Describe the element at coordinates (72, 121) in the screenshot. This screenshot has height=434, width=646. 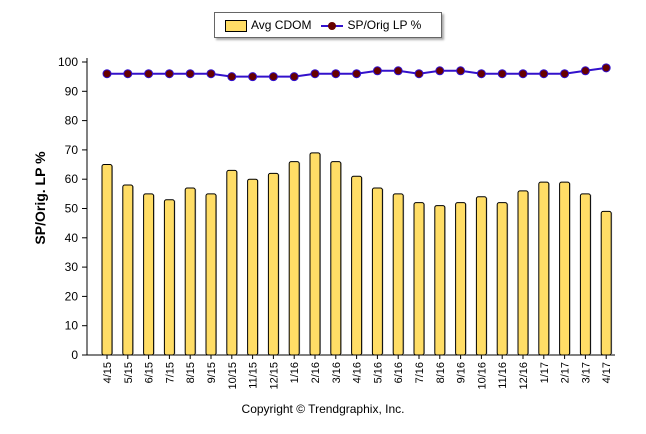
I see `y-tick-label: 80` at that location.